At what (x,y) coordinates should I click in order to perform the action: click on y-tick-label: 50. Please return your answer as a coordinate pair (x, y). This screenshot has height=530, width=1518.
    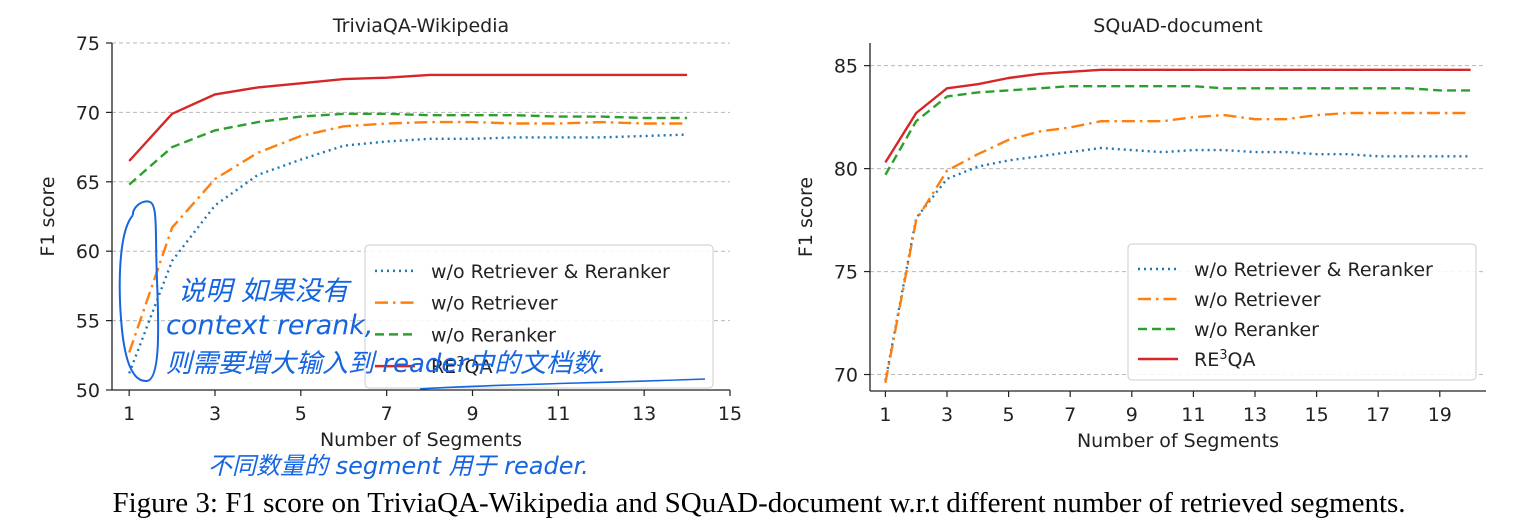
    Looking at the image, I should click on (88, 391).